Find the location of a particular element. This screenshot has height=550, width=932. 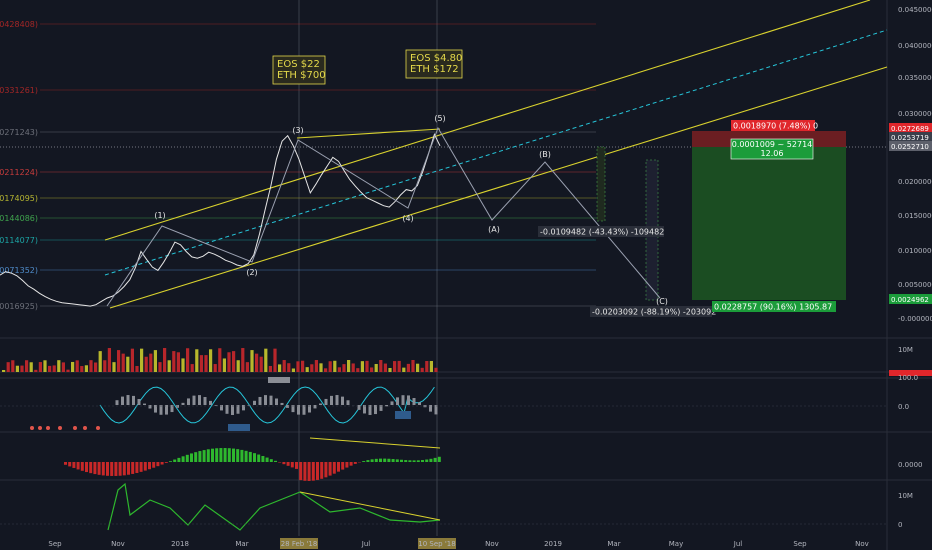

target-label-bg is located at coordinates (774, 306).